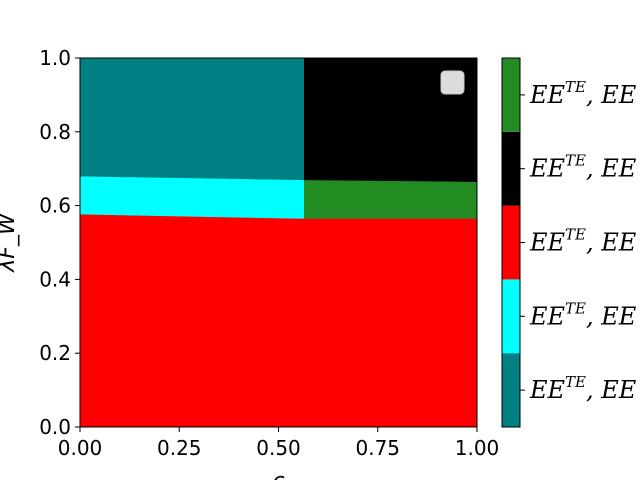 This screenshot has height=480, width=640. What do you see at coordinates (179, 448) in the screenshot?
I see `x-tick-label: 0.25` at bounding box center [179, 448].